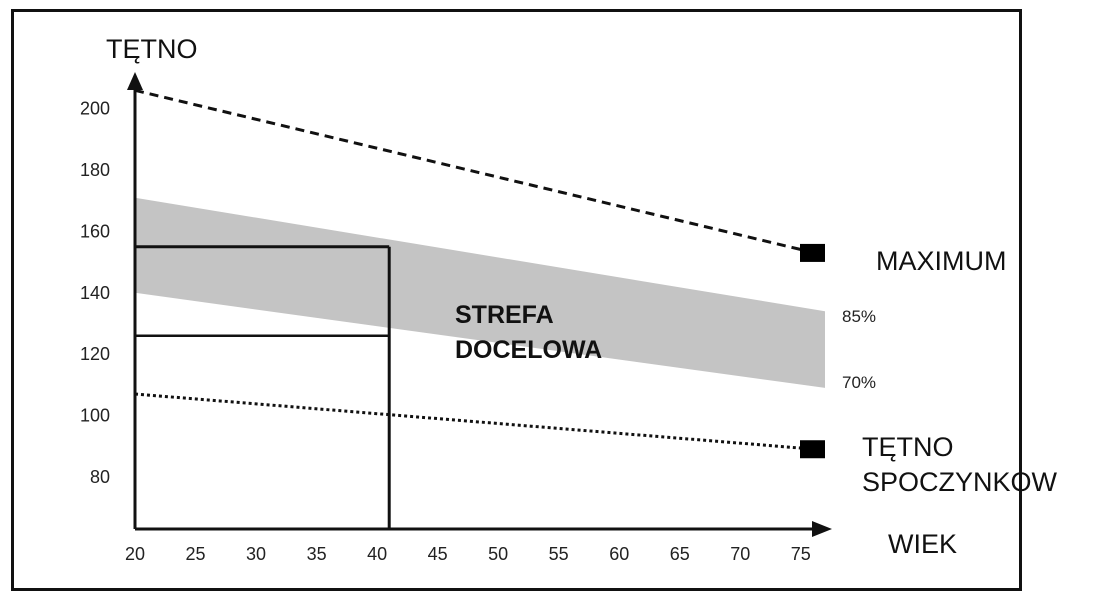  Describe the element at coordinates (859, 316) in the screenshot. I see `upper-bound-label: 85%` at that location.